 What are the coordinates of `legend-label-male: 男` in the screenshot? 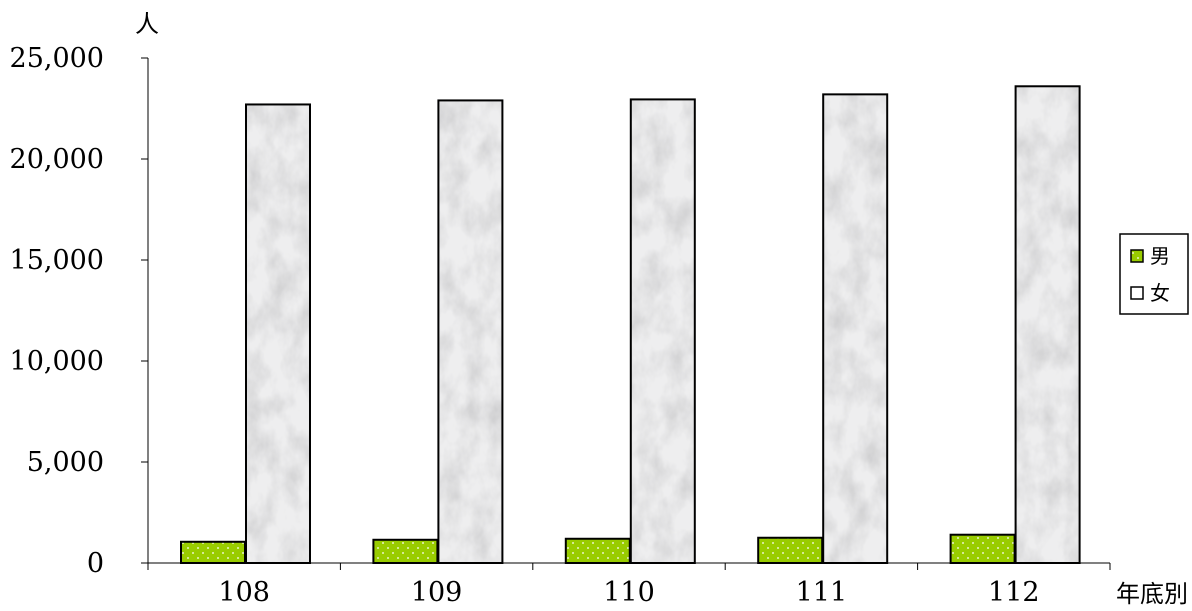 It's located at (1160, 256).